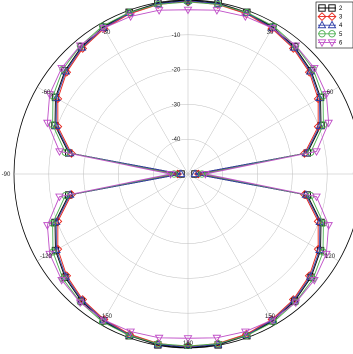  Describe the element at coordinates (330, 257) in the screenshot. I see `angle-label: 120` at that location.